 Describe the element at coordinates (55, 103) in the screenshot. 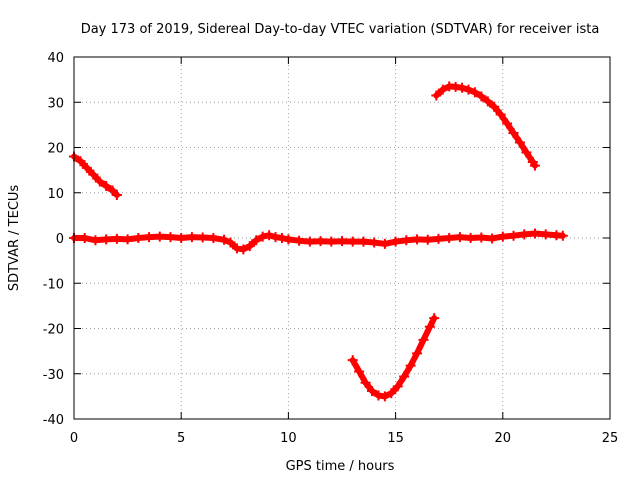

I see `y-tick-label: 30` at that location.